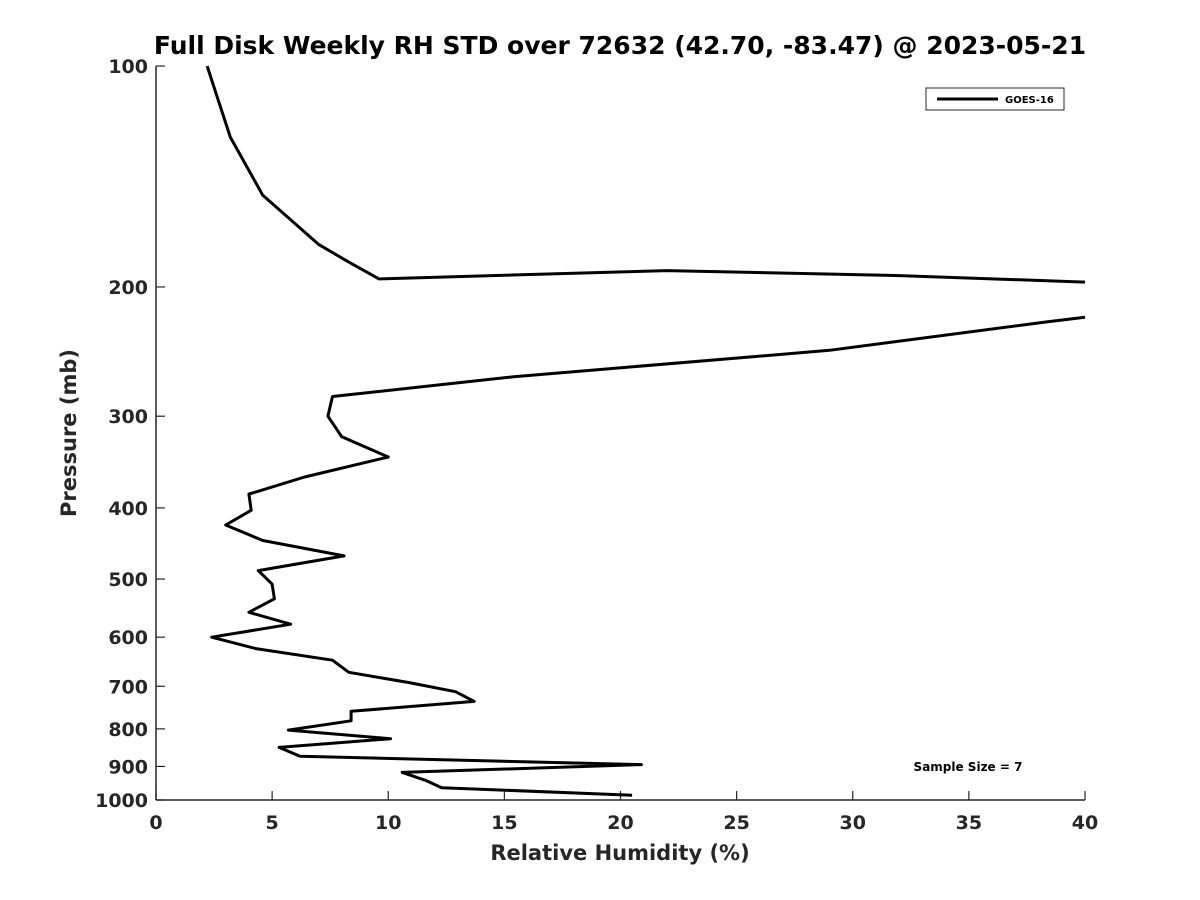  What do you see at coordinates (619, 853) in the screenshot?
I see `x-axis-label: Relative Humidity (%)` at bounding box center [619, 853].